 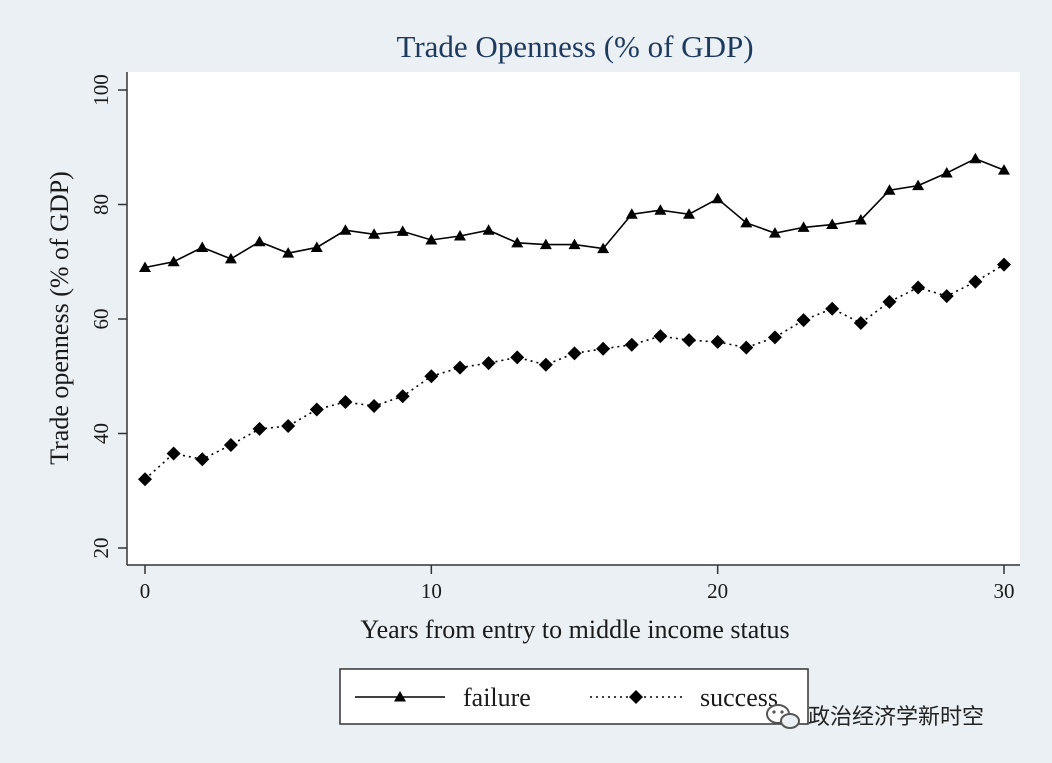 What do you see at coordinates (896, 717) in the screenshot?
I see `watermark-text: 政治经济学新时空` at bounding box center [896, 717].